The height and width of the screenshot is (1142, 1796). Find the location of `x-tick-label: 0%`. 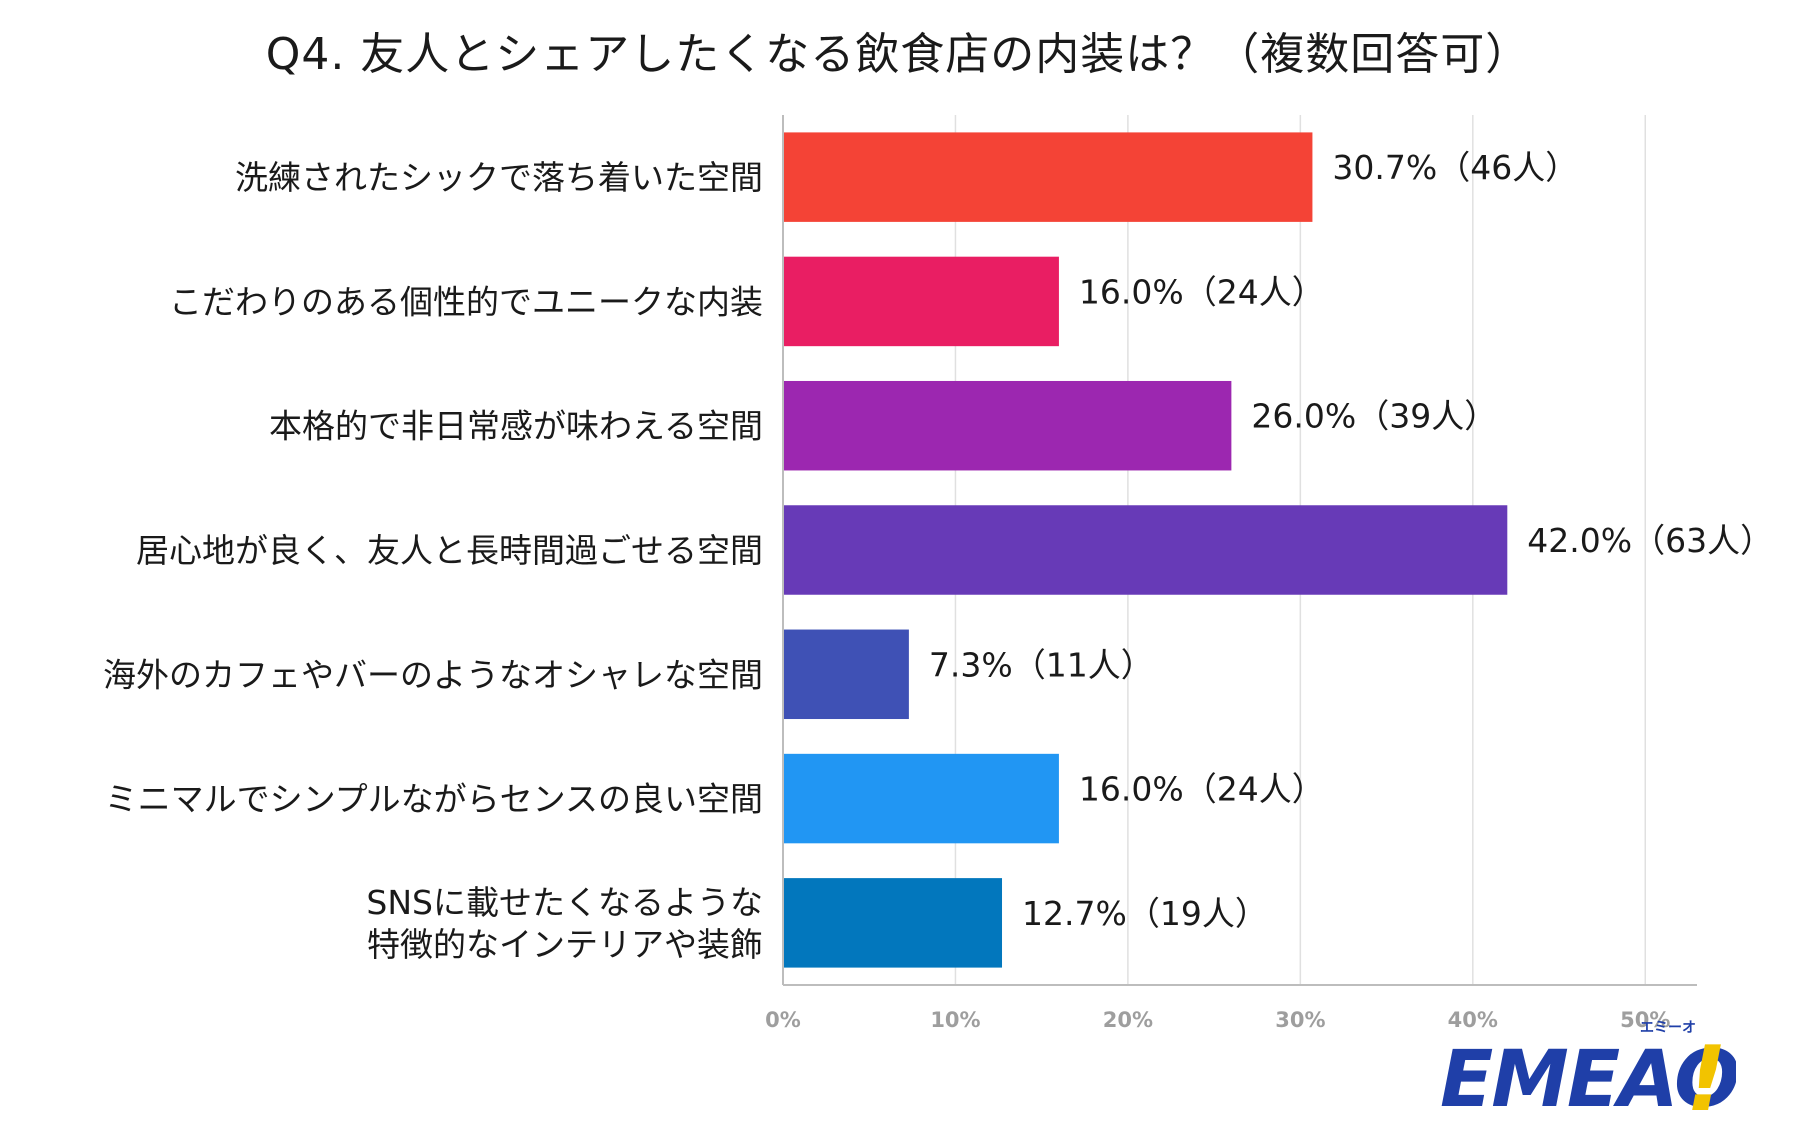

x-tick-label: 0% is located at coordinates (783, 1020).